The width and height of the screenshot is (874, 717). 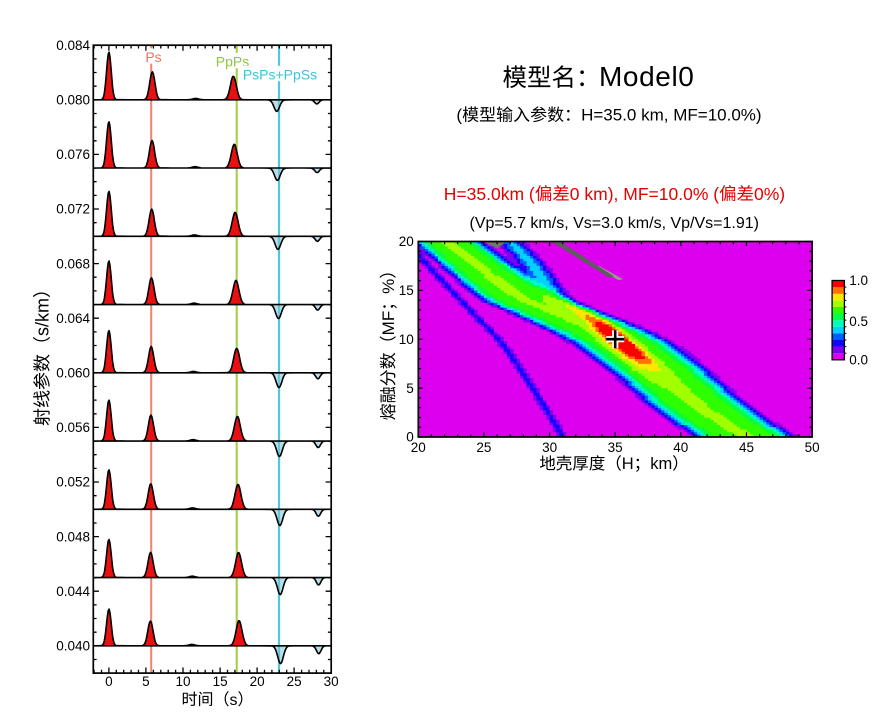 I want to click on svg-text: 0.072, so click(x=73, y=209).